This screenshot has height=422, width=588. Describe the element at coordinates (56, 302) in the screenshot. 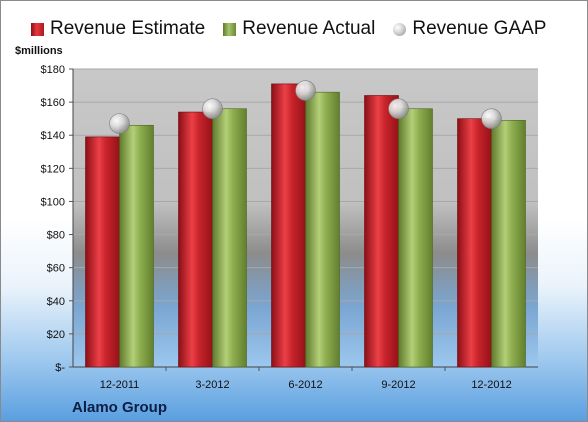

I see `y-tick-label: $40` at that location.